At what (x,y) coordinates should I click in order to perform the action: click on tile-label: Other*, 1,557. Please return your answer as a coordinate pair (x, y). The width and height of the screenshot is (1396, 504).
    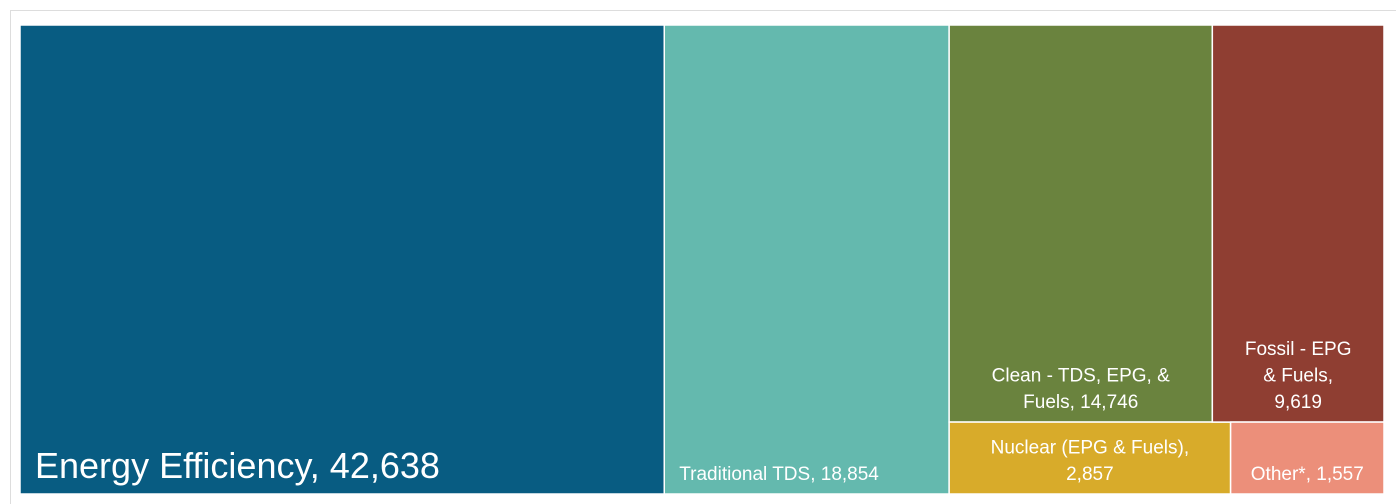
    Looking at the image, I should click on (1307, 474).